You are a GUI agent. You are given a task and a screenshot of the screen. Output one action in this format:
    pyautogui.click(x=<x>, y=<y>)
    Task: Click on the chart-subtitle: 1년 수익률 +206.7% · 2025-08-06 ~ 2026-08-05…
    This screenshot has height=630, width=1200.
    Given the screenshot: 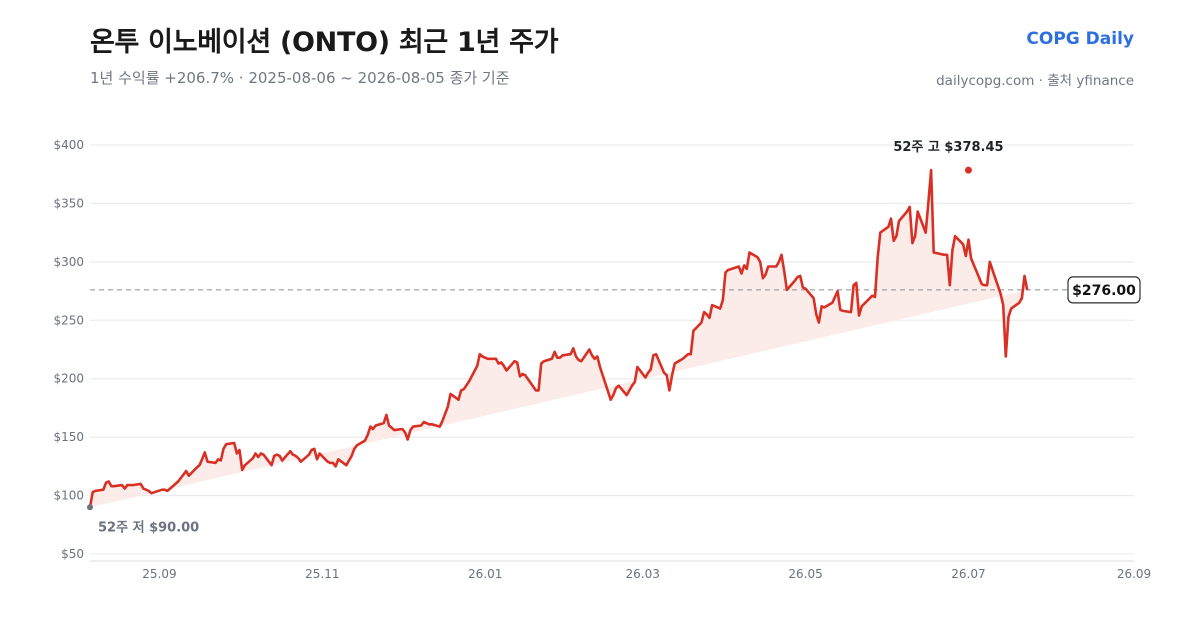 What is the action you would take?
    pyautogui.click(x=300, y=78)
    